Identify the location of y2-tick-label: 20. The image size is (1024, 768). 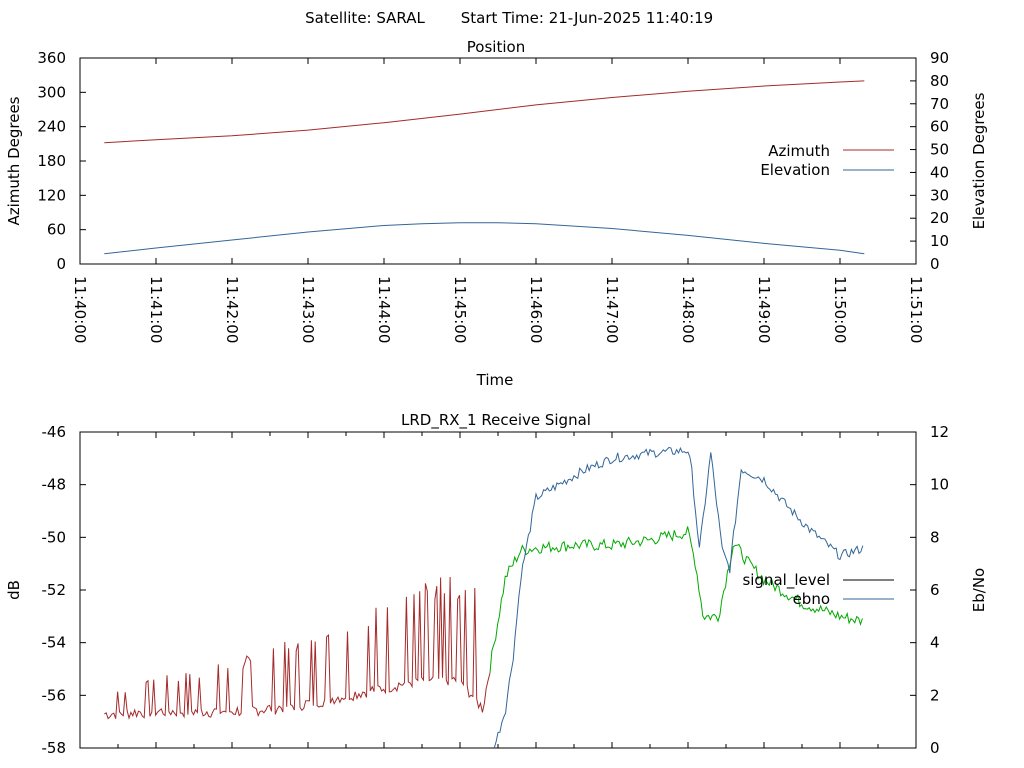
(939, 218).